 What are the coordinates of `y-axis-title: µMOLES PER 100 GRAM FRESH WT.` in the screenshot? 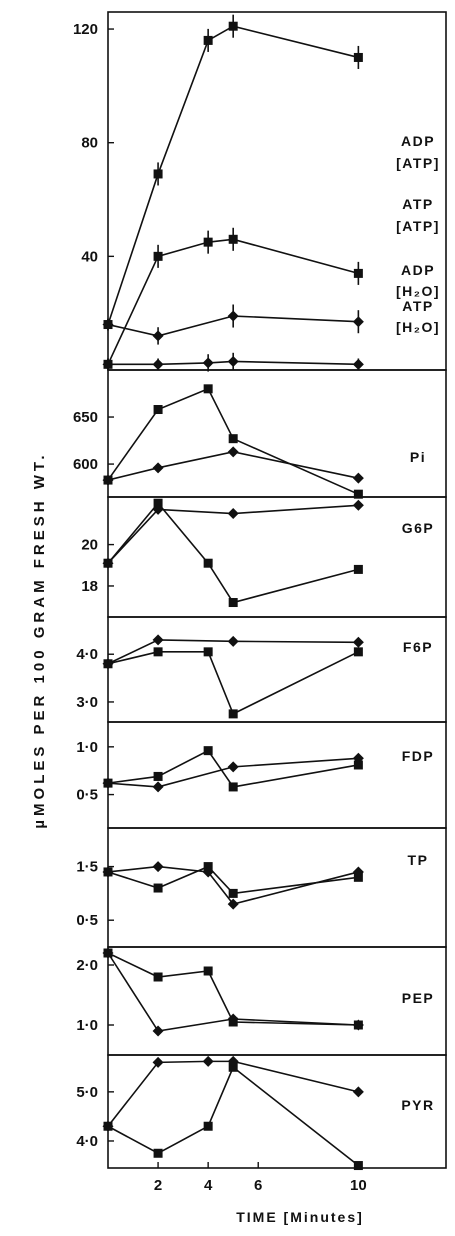 It's located at (39, 639).